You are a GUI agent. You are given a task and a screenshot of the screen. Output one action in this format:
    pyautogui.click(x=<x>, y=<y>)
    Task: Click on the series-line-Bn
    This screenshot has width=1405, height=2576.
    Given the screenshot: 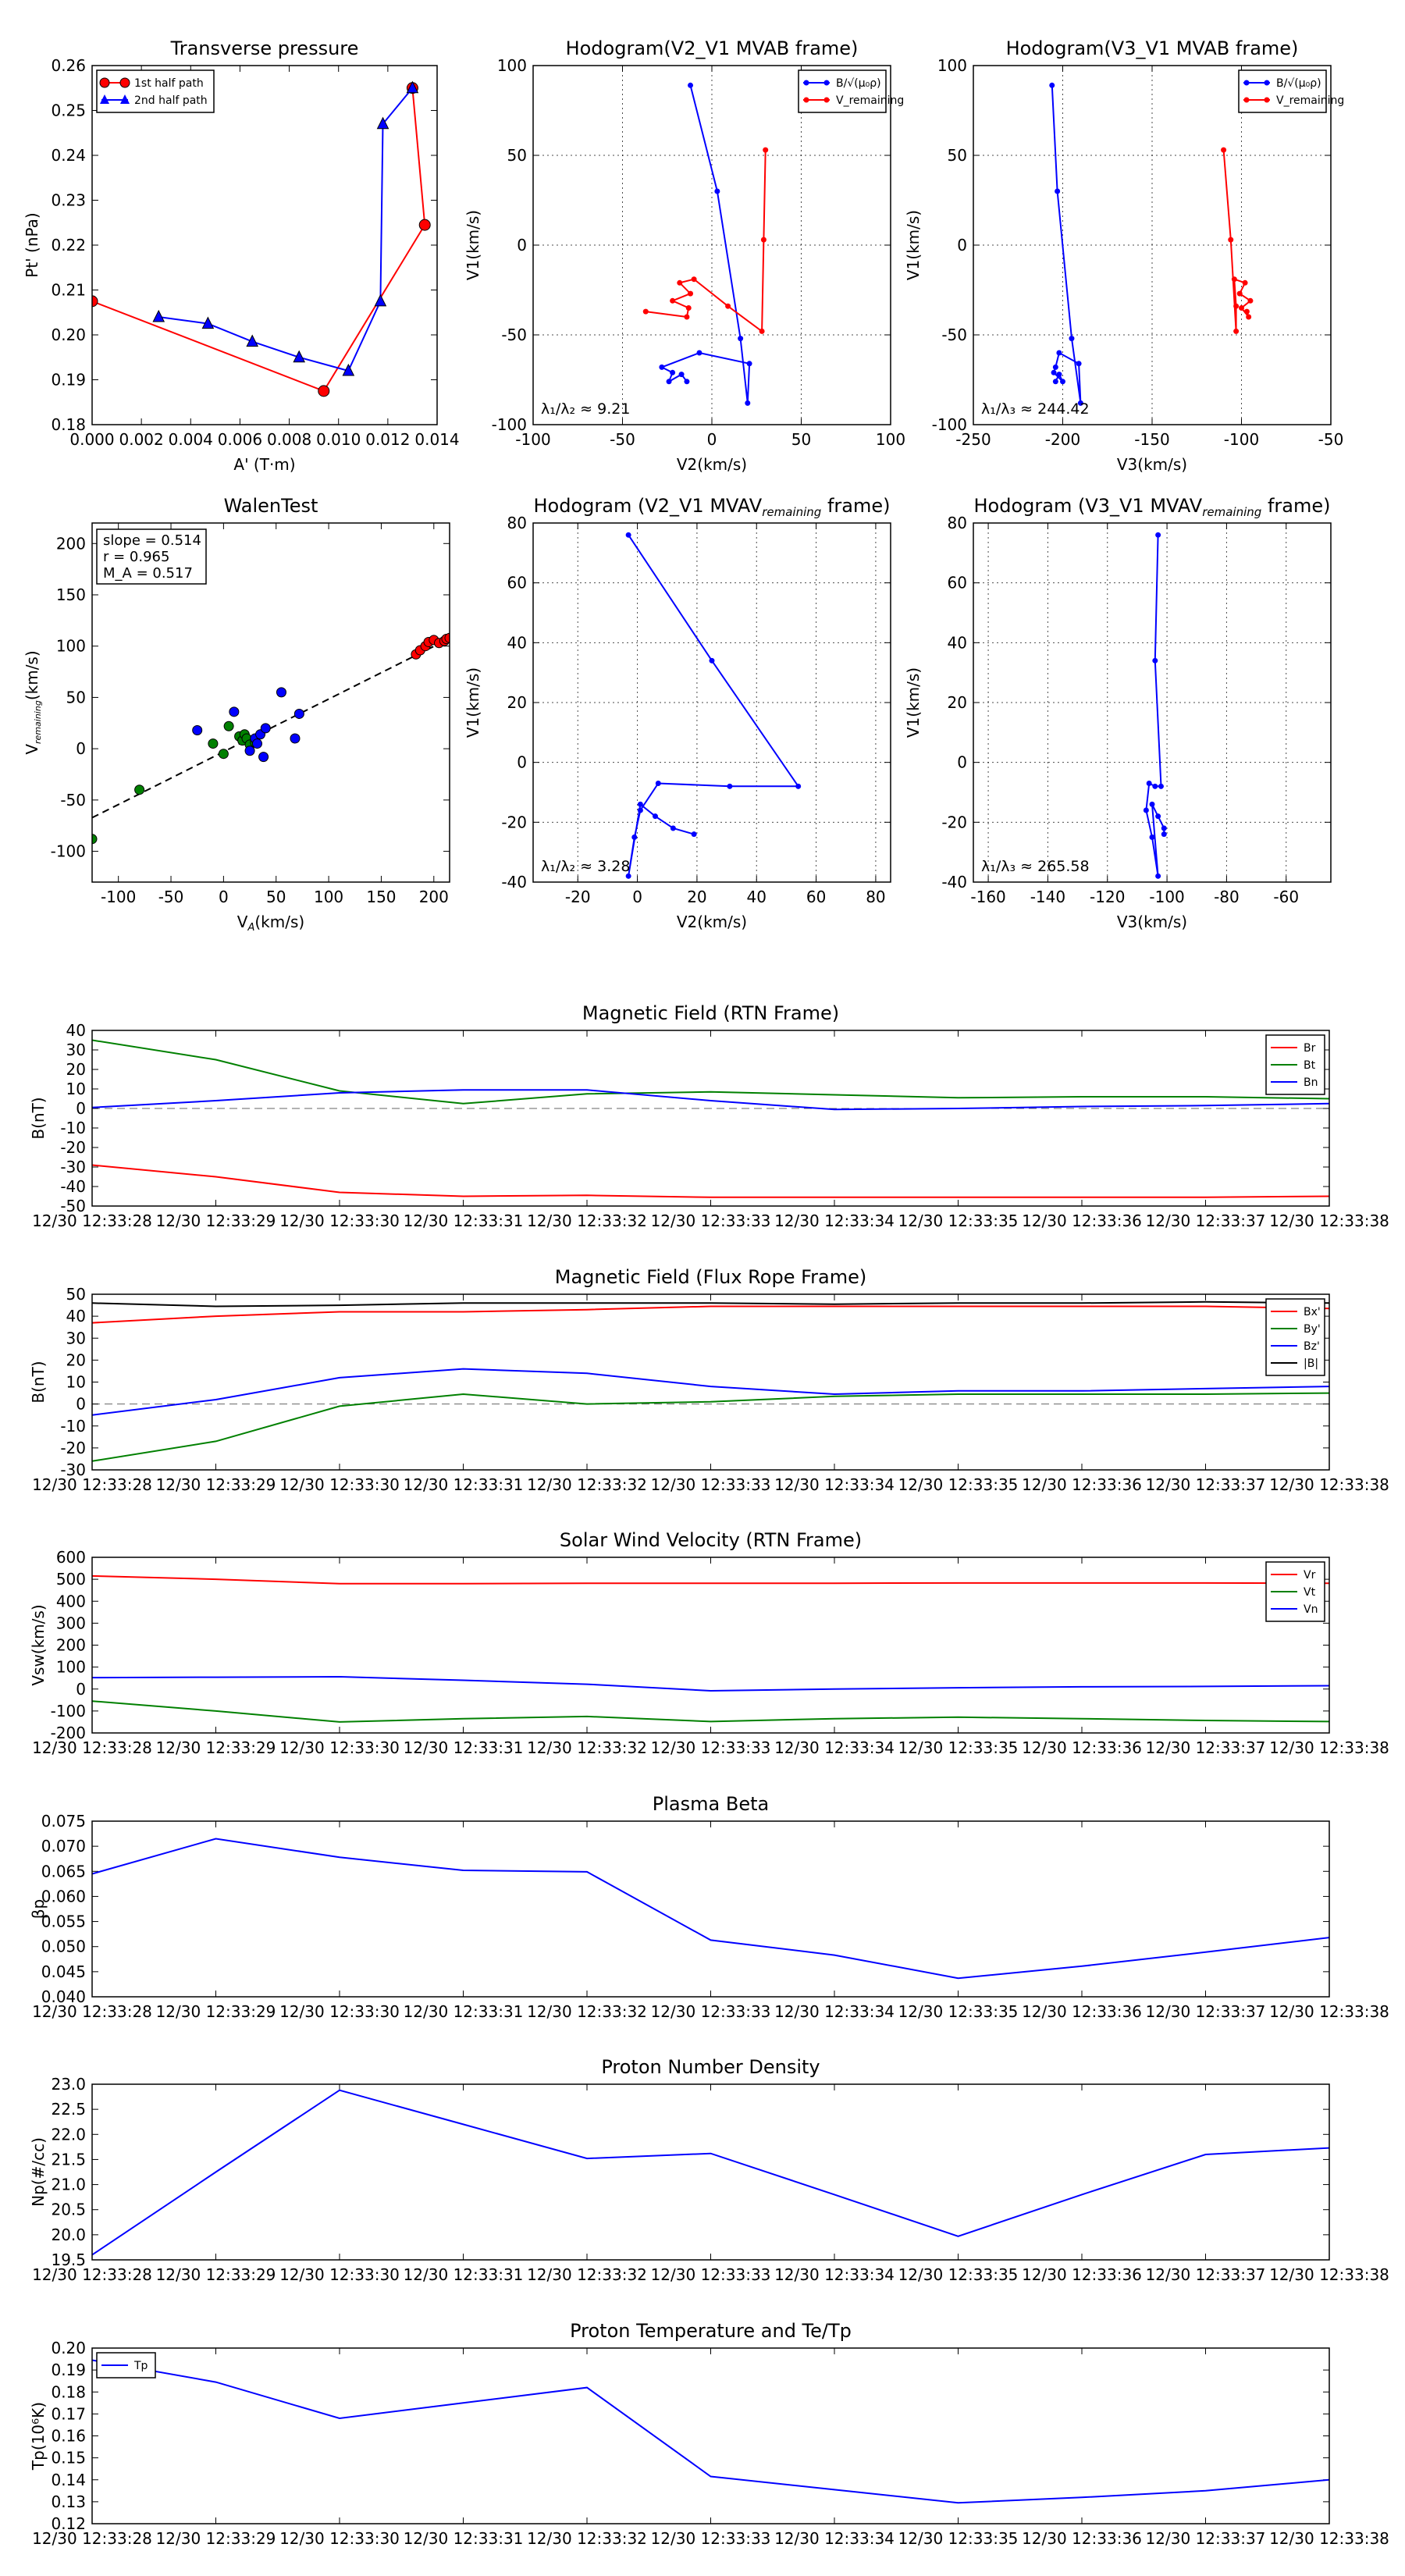 What is the action you would take?
    pyautogui.click(x=711, y=1100)
    